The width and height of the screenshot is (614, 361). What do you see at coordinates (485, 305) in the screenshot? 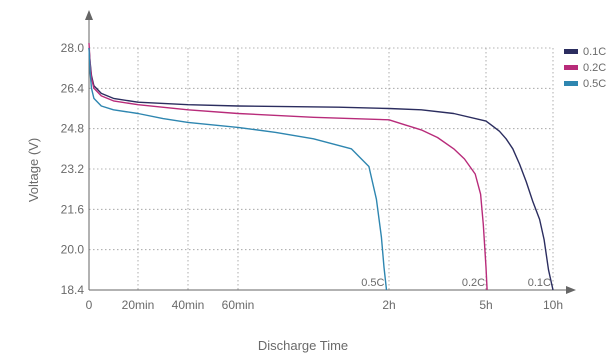
I see `x-tick-label: 5h` at bounding box center [485, 305].